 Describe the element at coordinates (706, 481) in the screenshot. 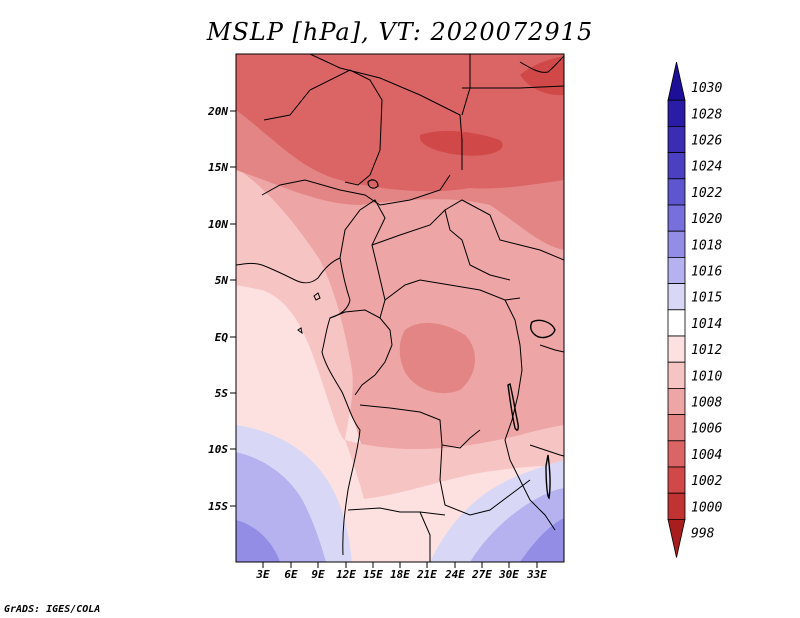

I see `colorbar-label: 1002` at that location.